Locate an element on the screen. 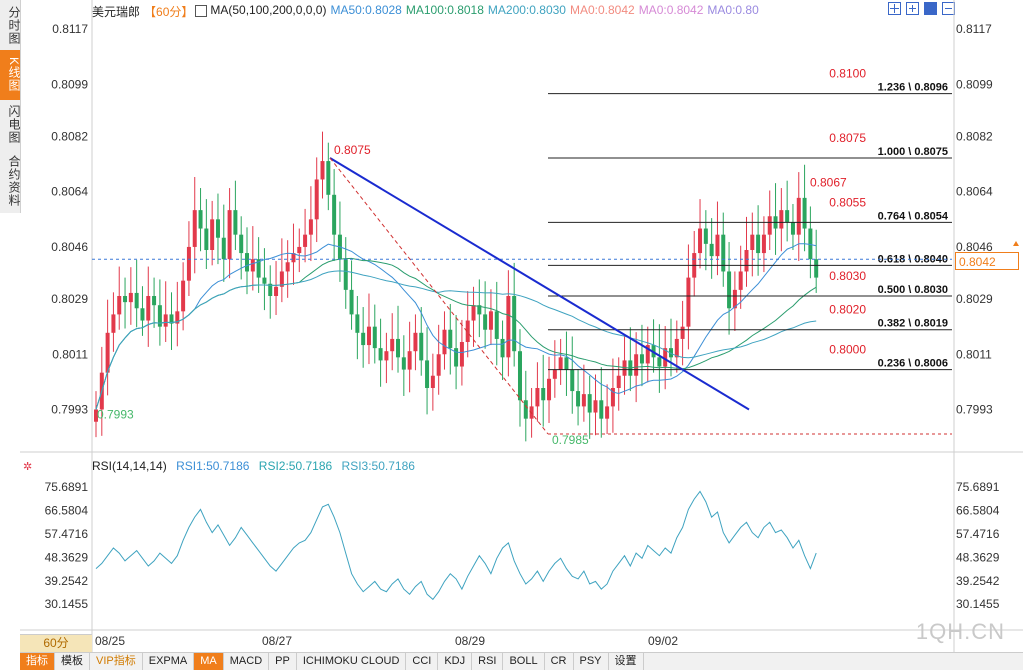  vip-indicator-tab: VIP指标 is located at coordinates (116, 661).